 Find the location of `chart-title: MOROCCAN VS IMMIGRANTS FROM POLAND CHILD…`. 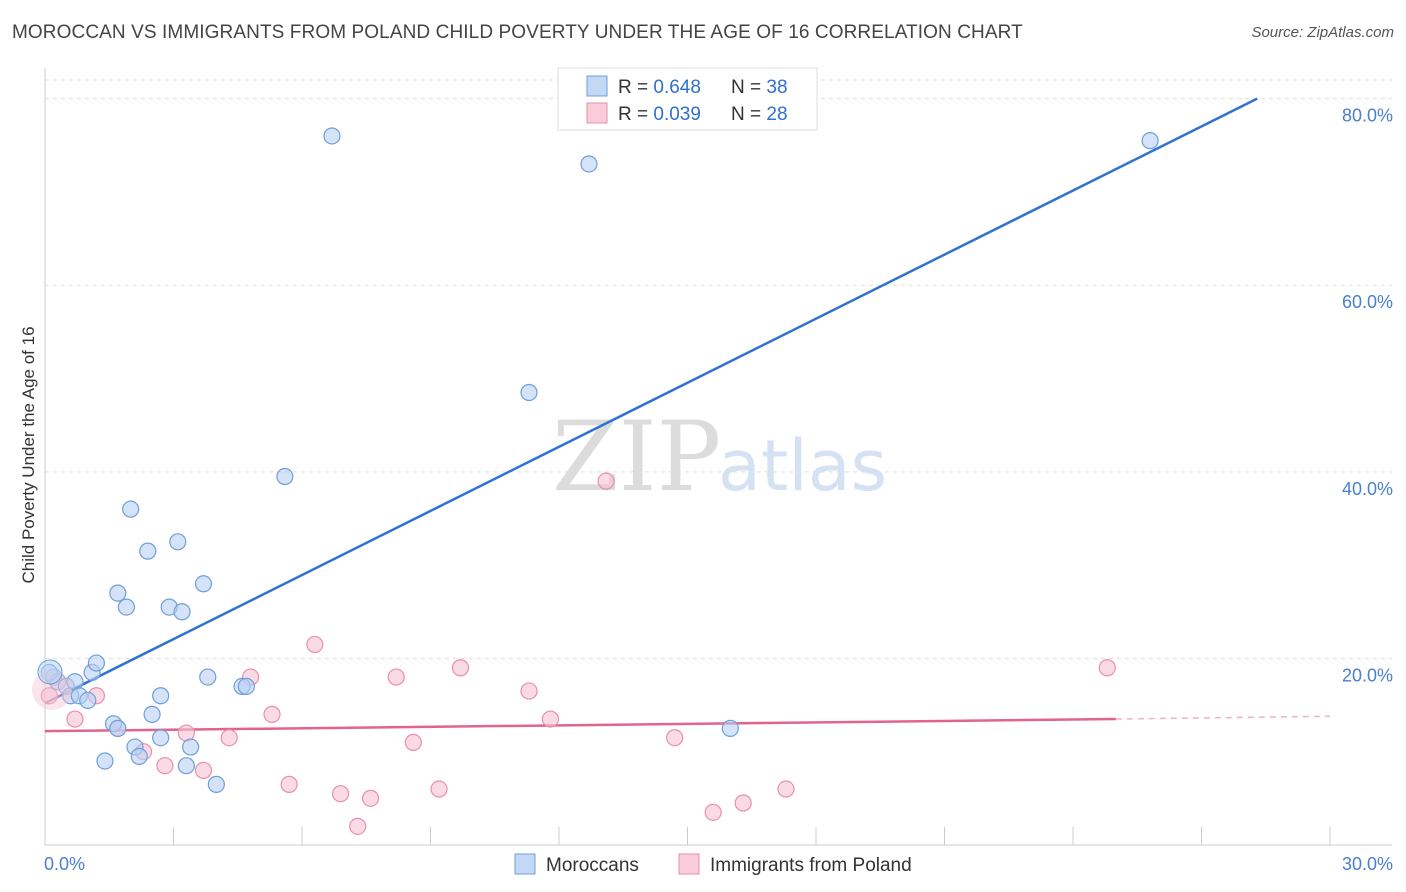

chart-title: MOROCCAN VS IMMIGRANTS FROM POLAND CHILD… is located at coordinates (517, 32).